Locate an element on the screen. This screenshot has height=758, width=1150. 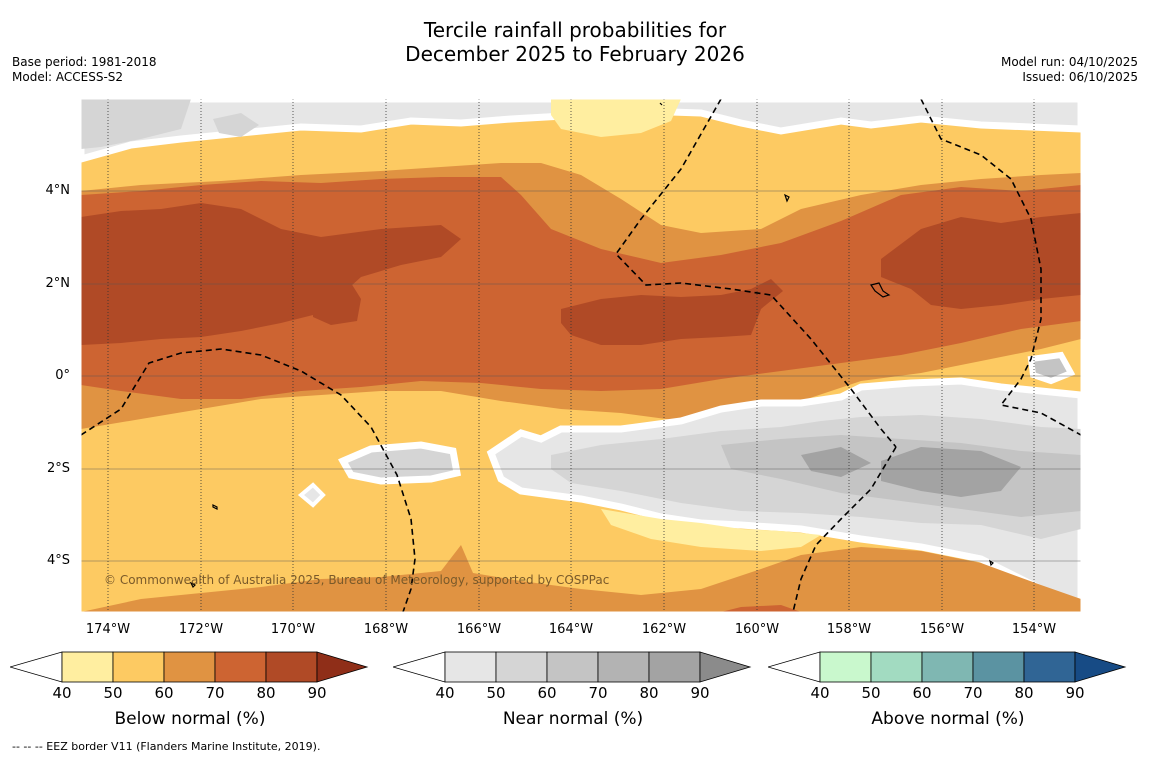
lat-label-4n: 4°N is located at coordinates (58, 190).